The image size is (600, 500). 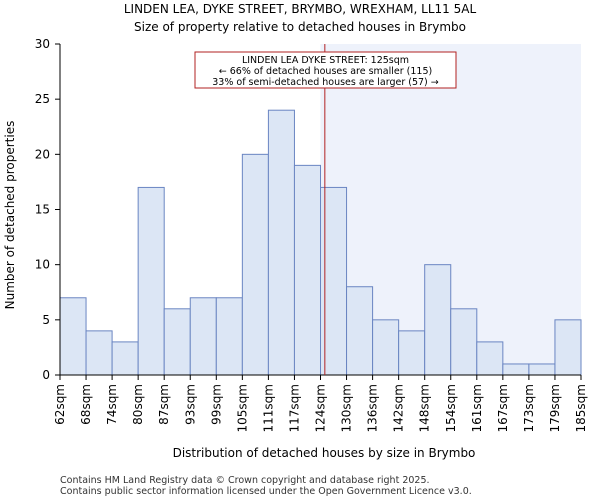 What do you see at coordinates (281, 242) in the screenshot?
I see `bar-111sqm` at bounding box center [281, 242].